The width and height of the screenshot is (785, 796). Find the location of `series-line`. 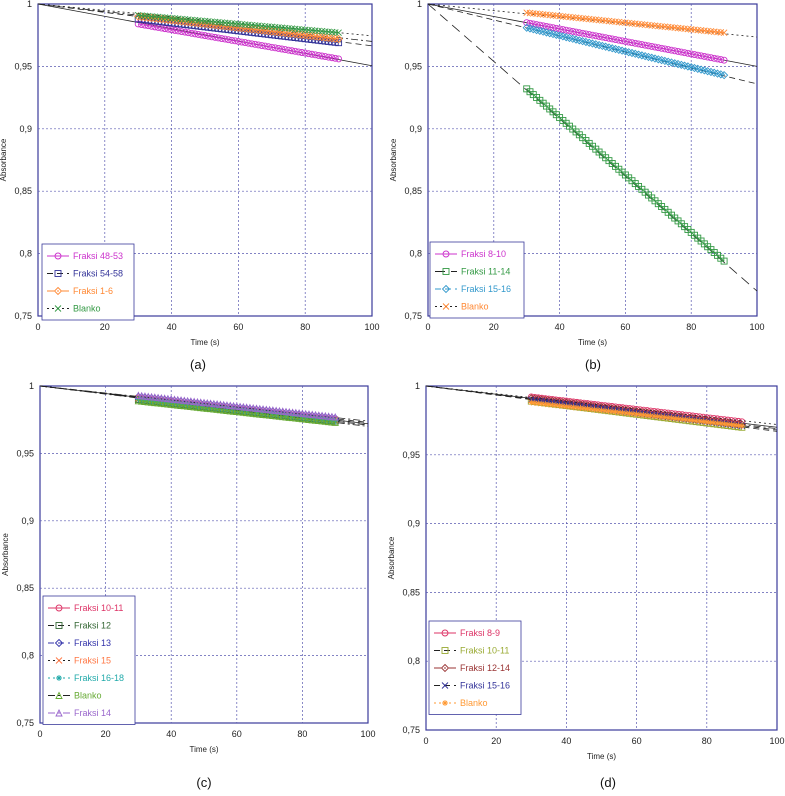

series-line is located at coordinates (237, 406).